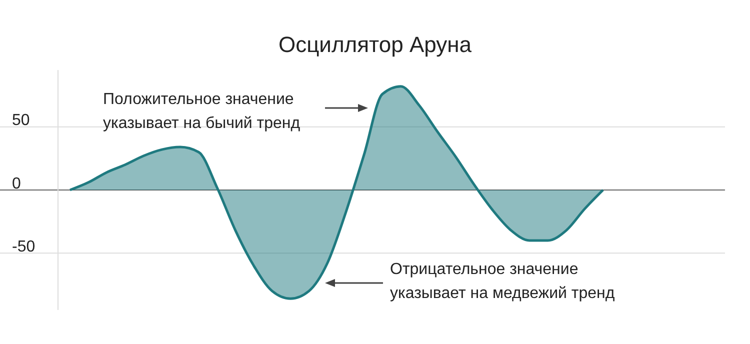 The image size is (750, 344). What do you see at coordinates (16, 183) in the screenshot?
I see `y-tick-label: 0` at bounding box center [16, 183].